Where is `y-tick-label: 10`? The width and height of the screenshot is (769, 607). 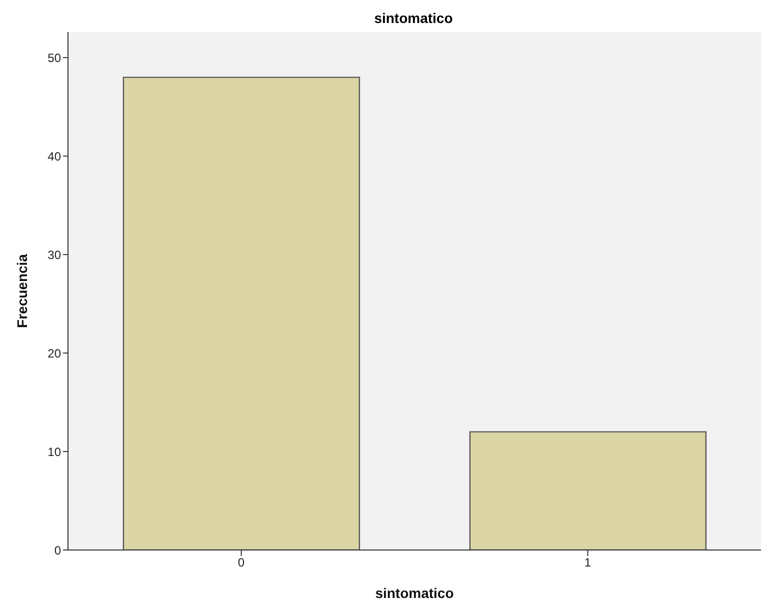
y-tick-label: 10 is located at coordinates (55, 451).